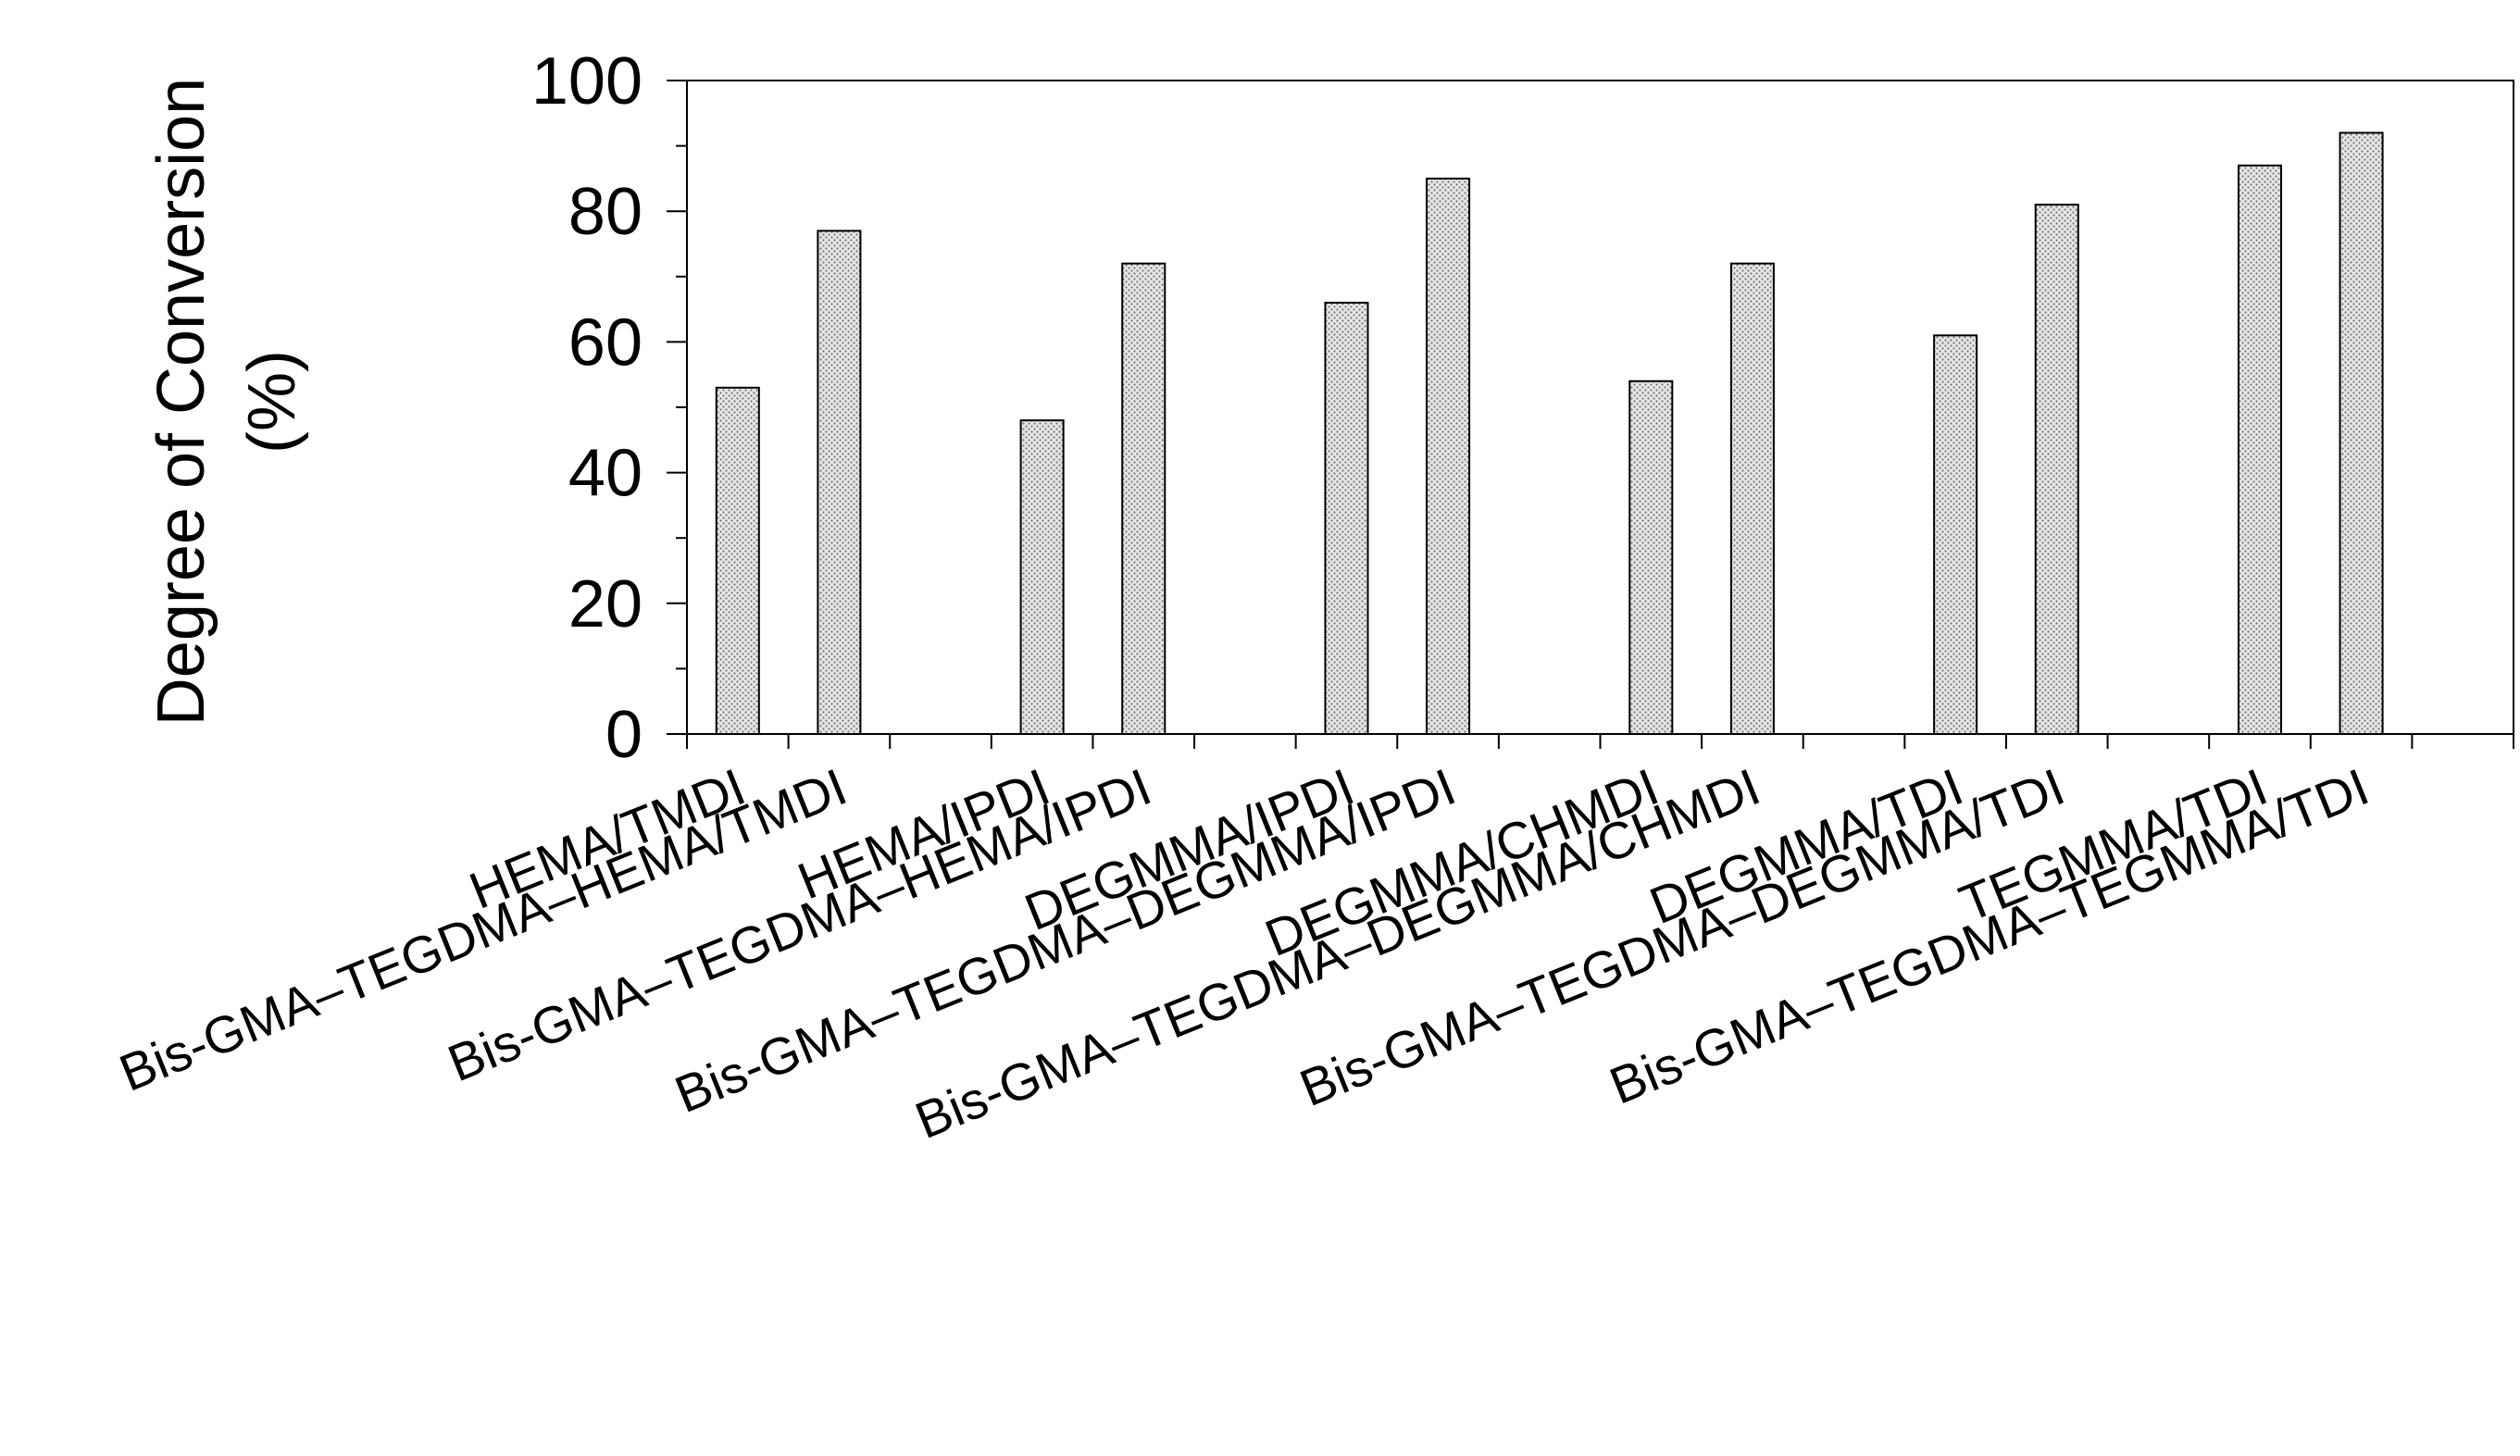 This screenshot has width=2520, height=1456. I want to click on y-axis-label: Degree of Conversion (%), so click(226, 402).